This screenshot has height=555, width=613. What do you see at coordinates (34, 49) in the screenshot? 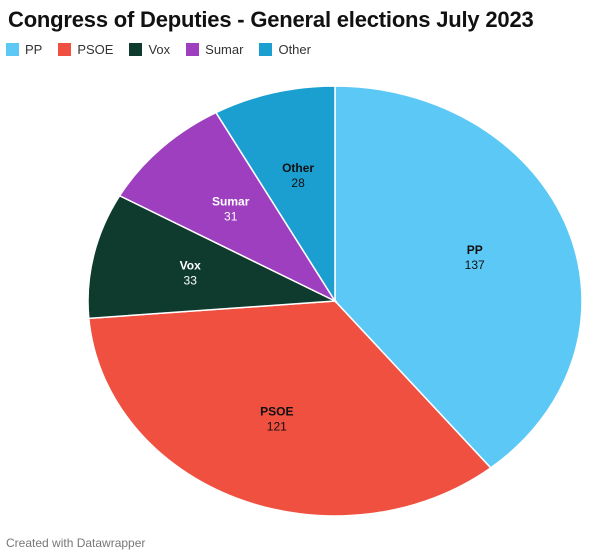
I see `legend-label-pp: PP` at bounding box center [34, 49].